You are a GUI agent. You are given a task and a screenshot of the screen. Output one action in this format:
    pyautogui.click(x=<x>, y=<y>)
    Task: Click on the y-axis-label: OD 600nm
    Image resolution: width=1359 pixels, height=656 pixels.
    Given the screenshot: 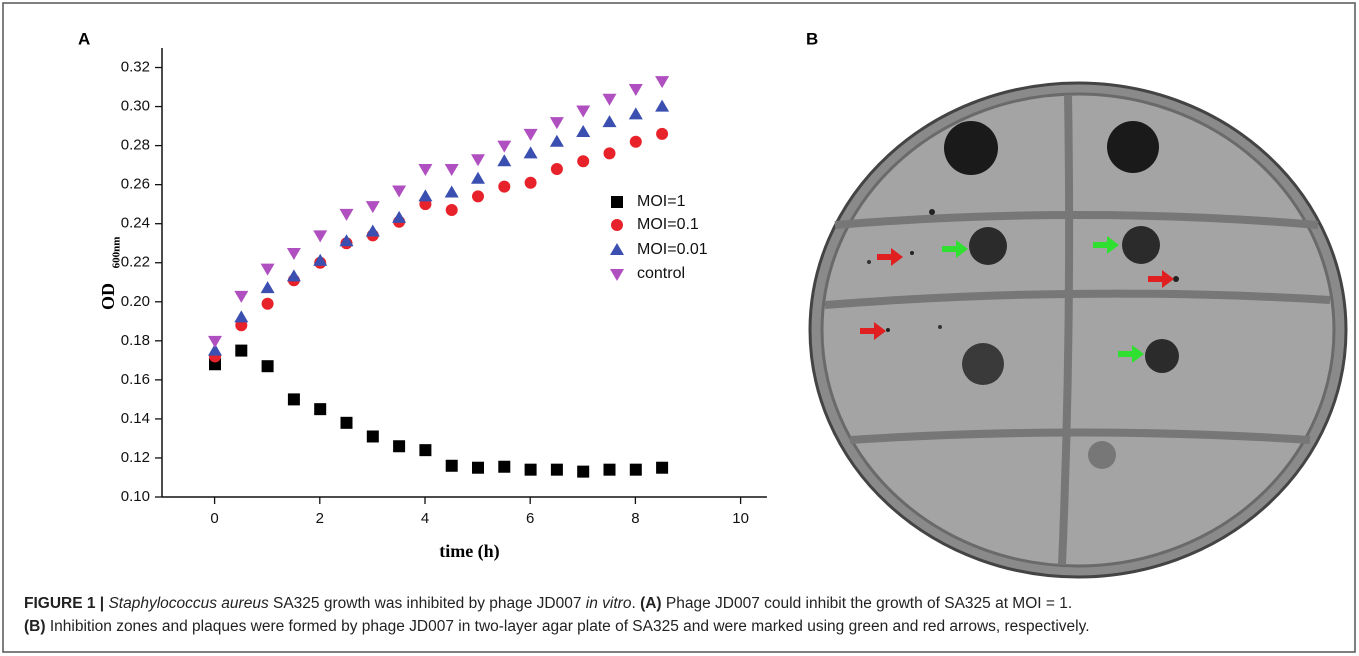 What is the action you would take?
    pyautogui.click(x=110, y=273)
    